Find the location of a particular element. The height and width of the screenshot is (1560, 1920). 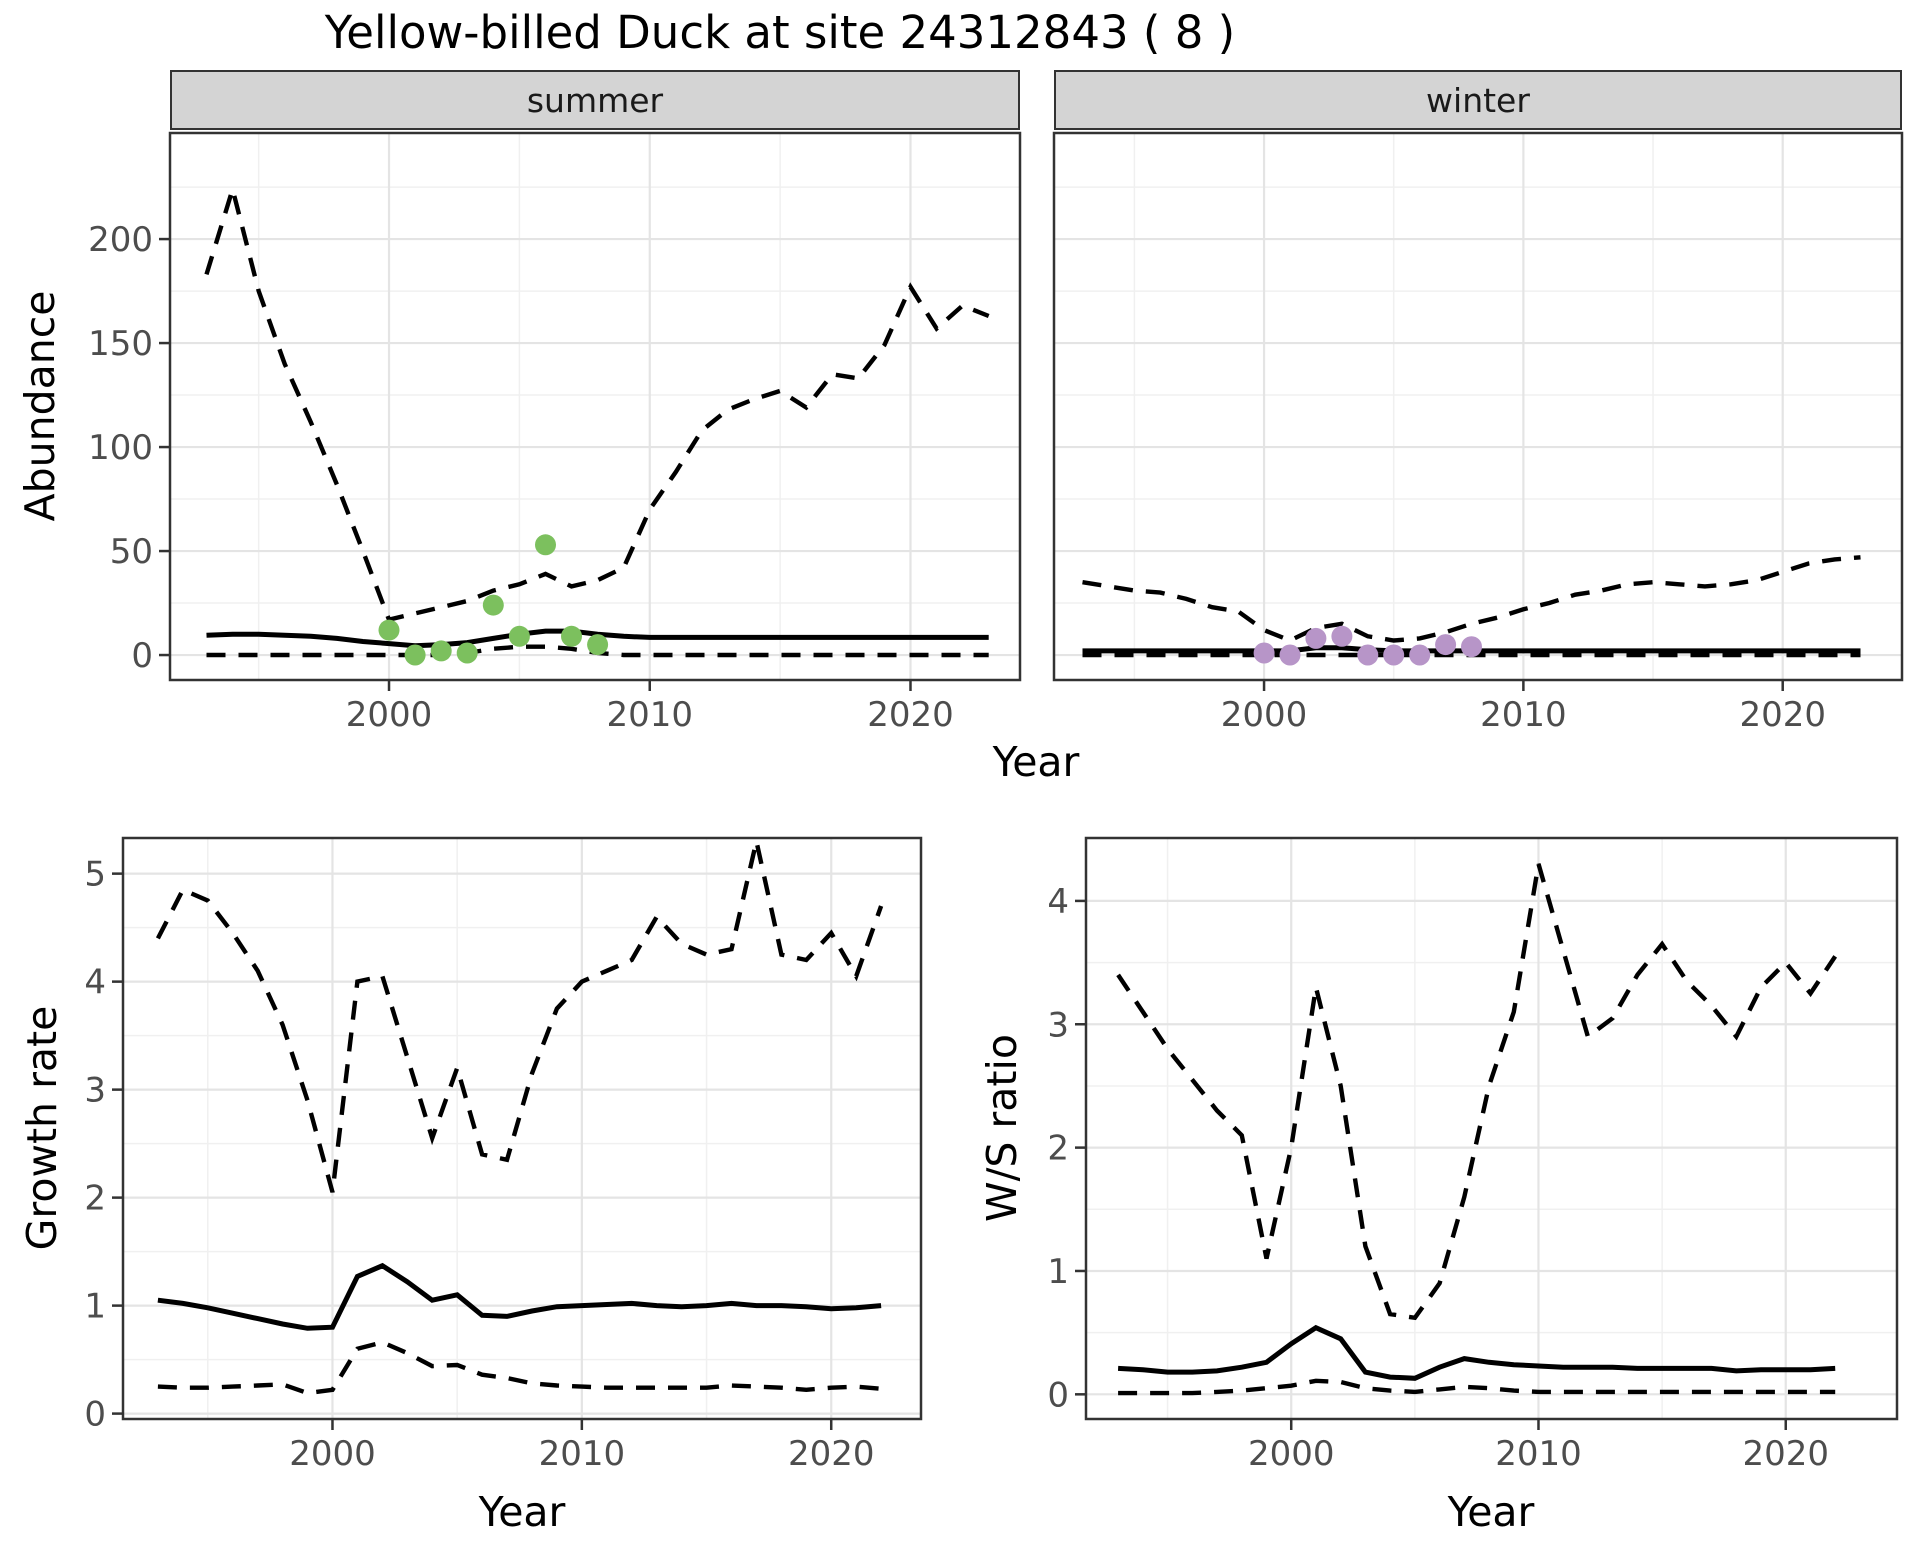

summer-observation-points is located at coordinates (493, 600).